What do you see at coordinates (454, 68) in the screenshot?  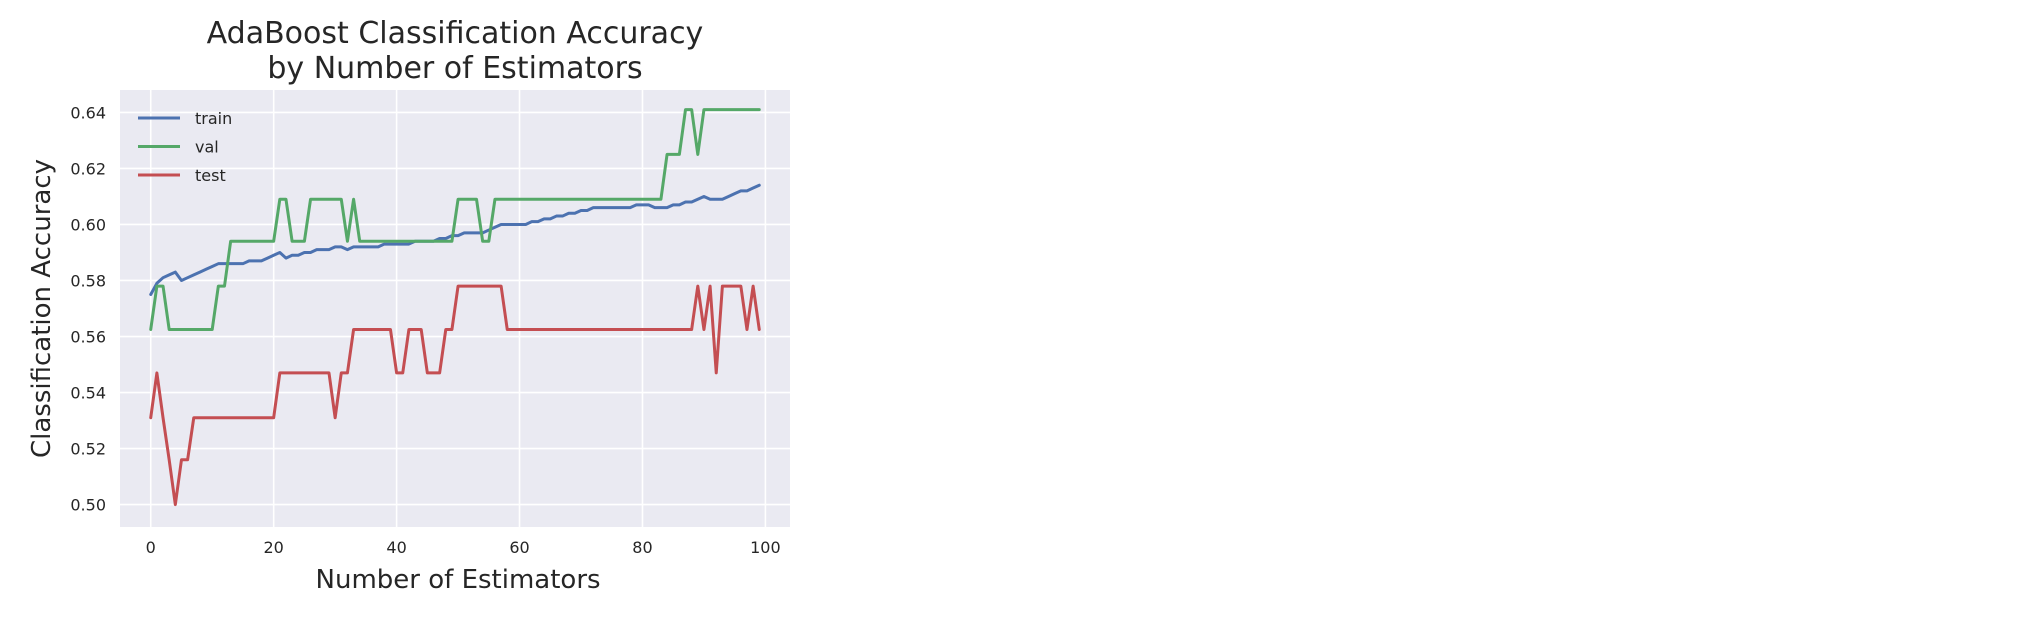 I see `chart-title-line-2: by Number of Estimators` at bounding box center [454, 68].